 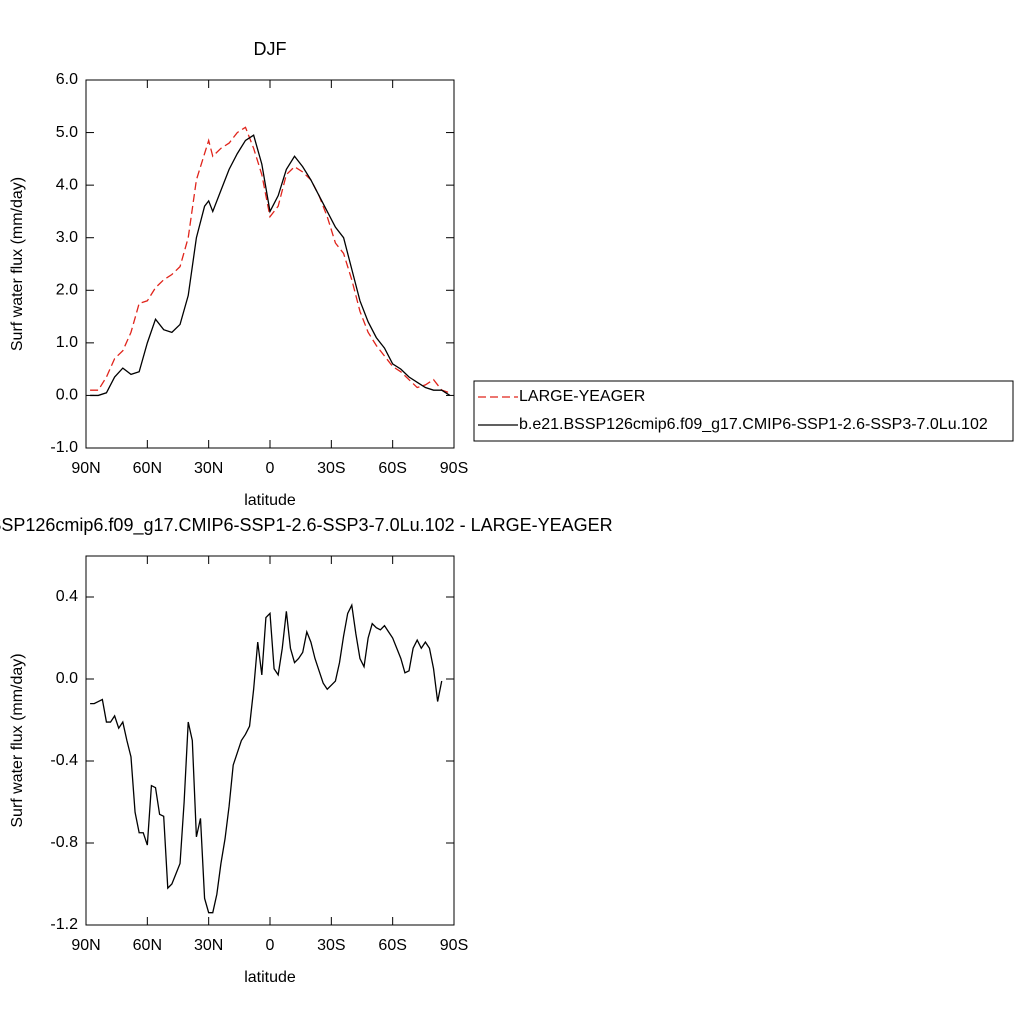 What do you see at coordinates (64, 924) in the screenshot?
I see `y-tick-label: -1.2` at bounding box center [64, 924].